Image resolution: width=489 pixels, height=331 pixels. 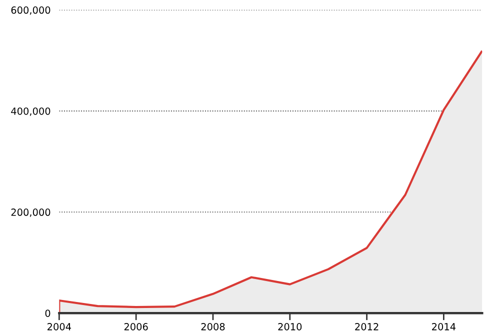 What do you see at coordinates (30, 10) in the screenshot?
I see `y-tick-label: 600,000` at bounding box center [30, 10].